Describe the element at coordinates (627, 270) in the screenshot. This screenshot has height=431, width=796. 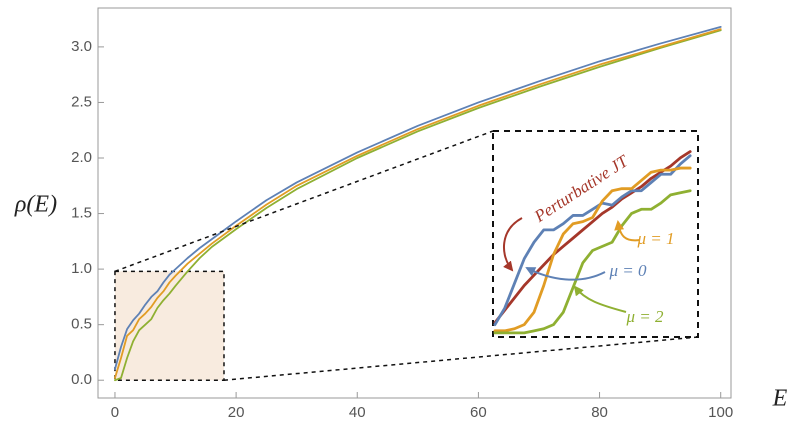
I see `series-label: μ = 0` at that location.